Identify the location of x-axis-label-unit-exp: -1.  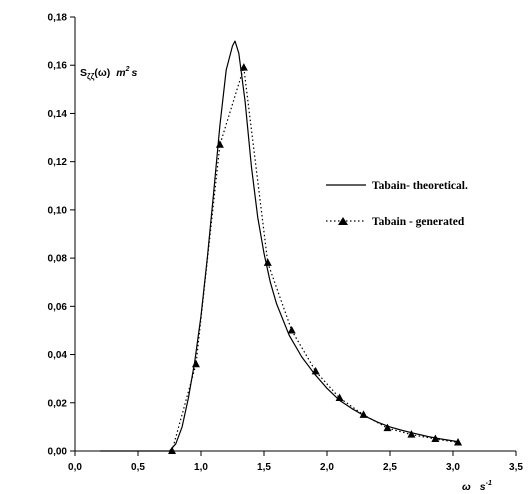
(489, 483).